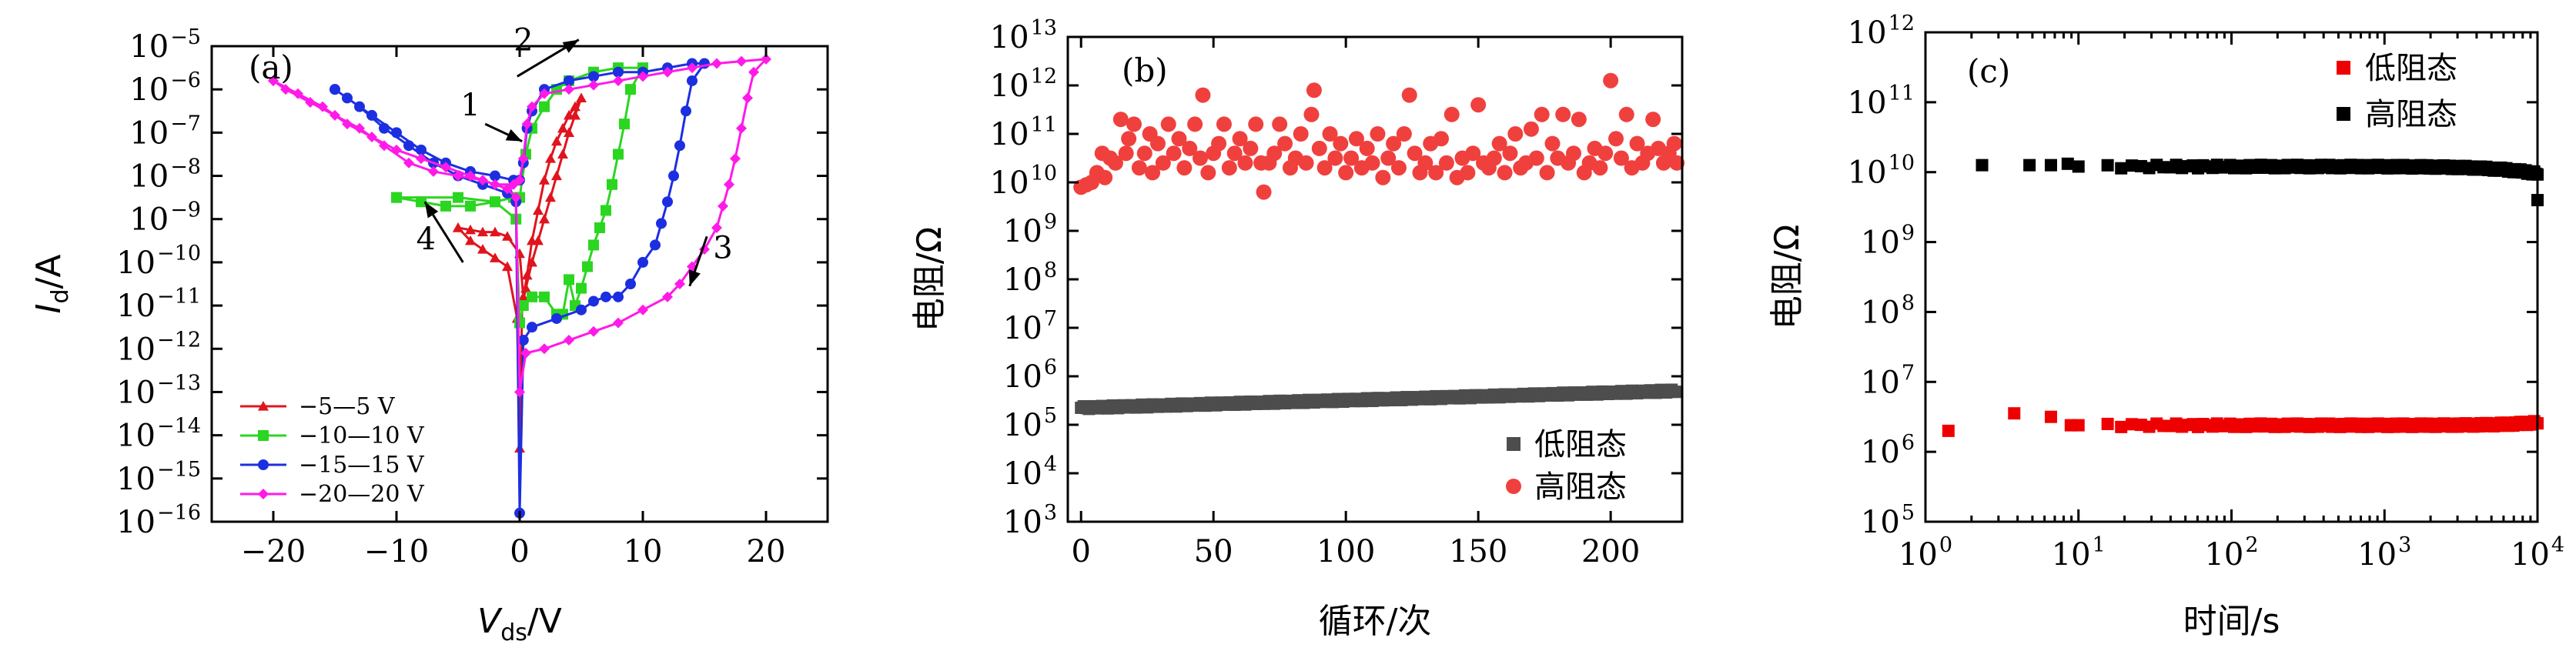 The width and height of the screenshot is (2576, 651). Describe the element at coordinates (179, 340) in the screenshot. I see `y-tick-label-exp: −12` at that location.